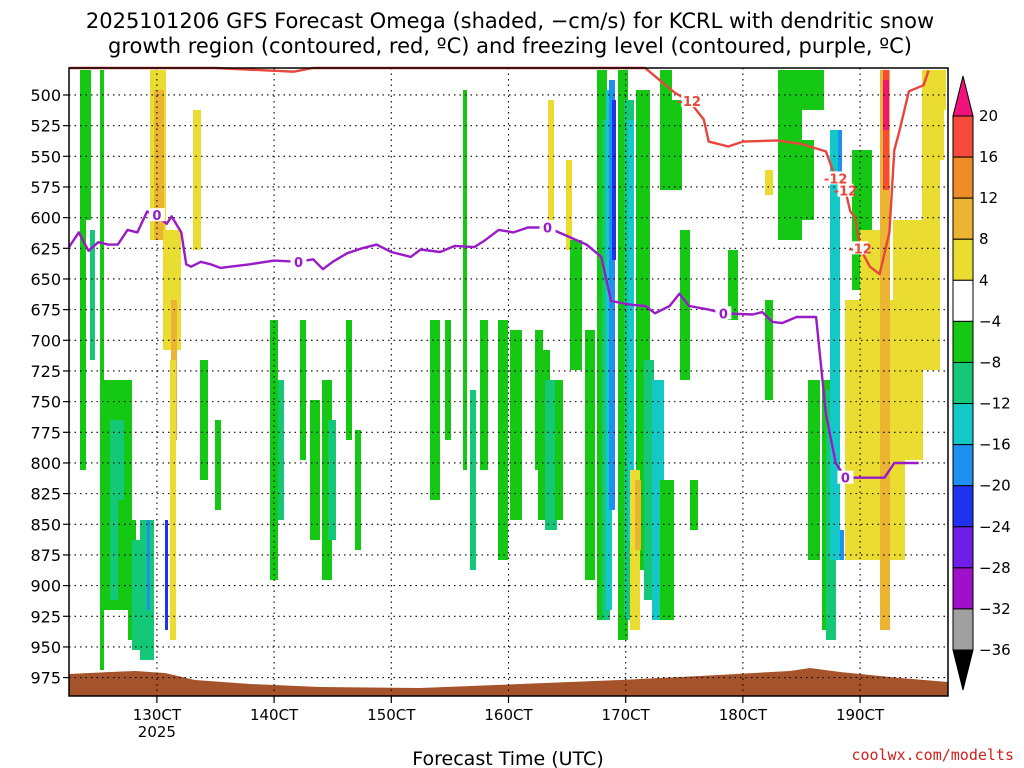 This screenshot has height=768, width=1024. Describe the element at coordinates (845, 479) in the screenshot. I see `contour-label-0-4: 0` at that location.